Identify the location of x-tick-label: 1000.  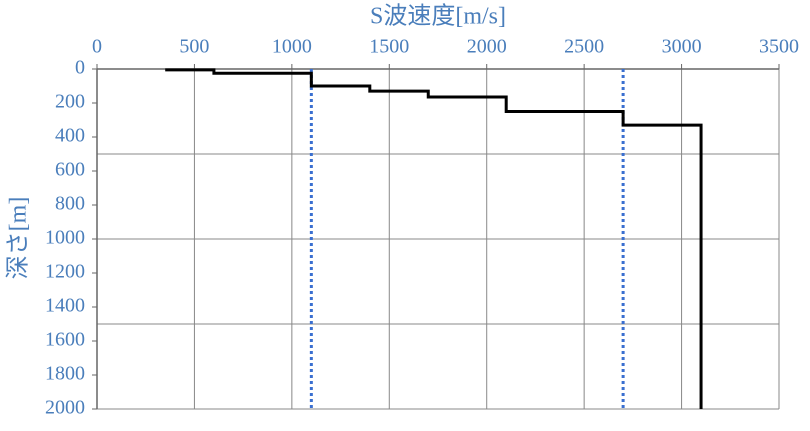
(292, 47).